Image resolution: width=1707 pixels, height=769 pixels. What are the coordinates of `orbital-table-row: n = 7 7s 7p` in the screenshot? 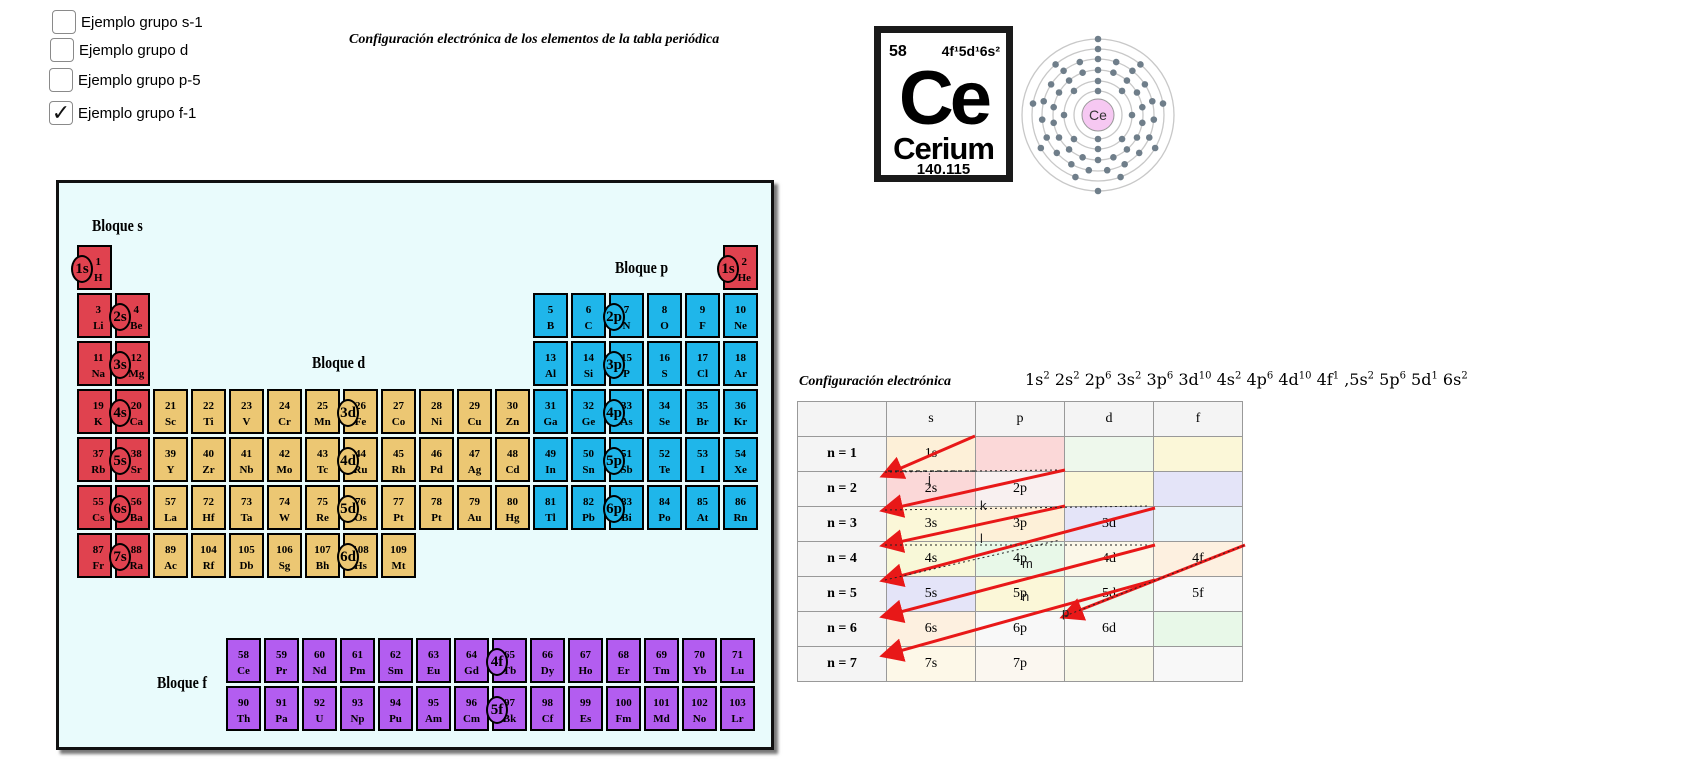 It's located at (1020, 664).